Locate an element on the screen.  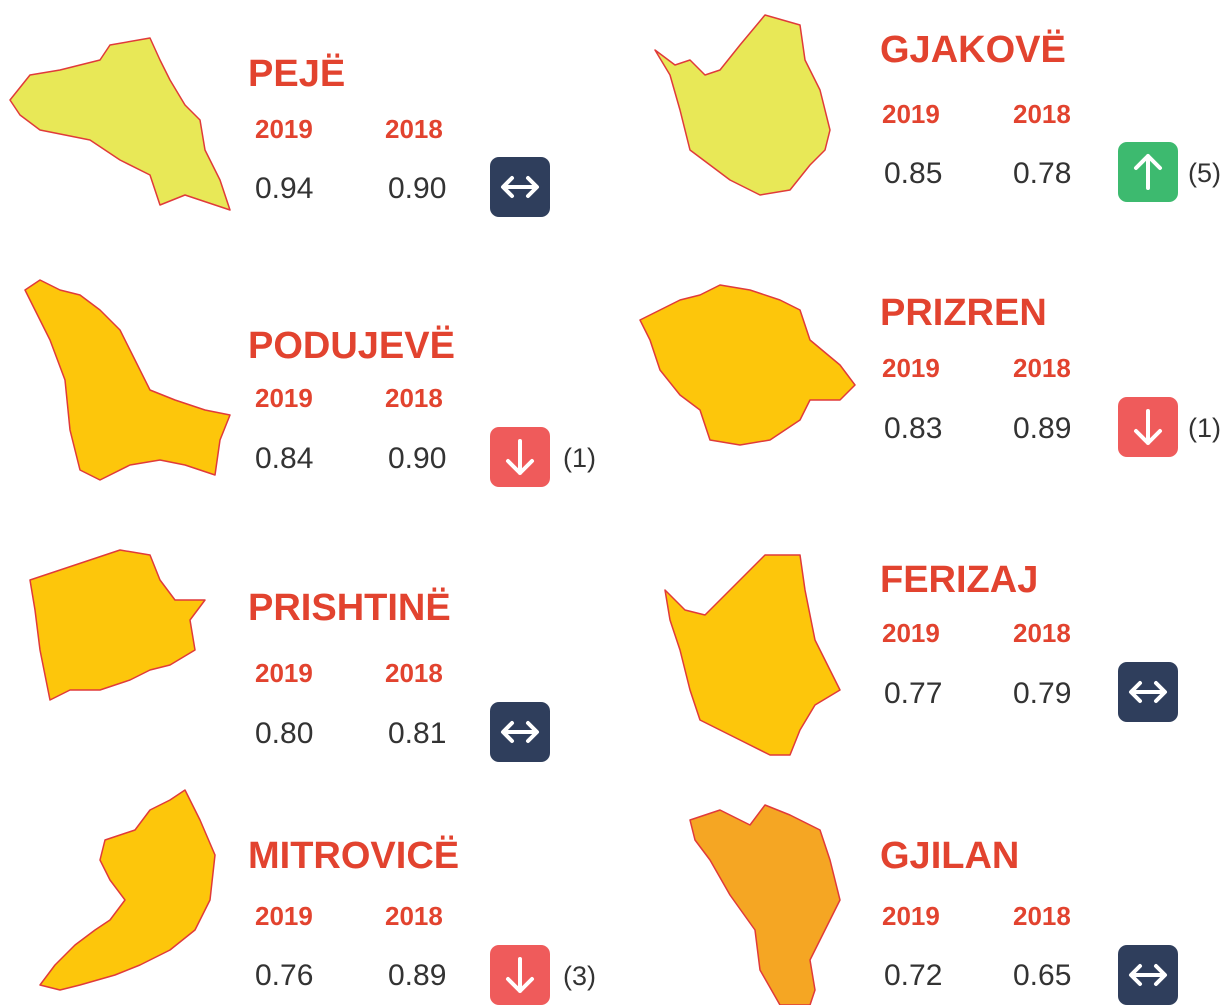
region-name: FERIZAJ is located at coordinates (959, 580).